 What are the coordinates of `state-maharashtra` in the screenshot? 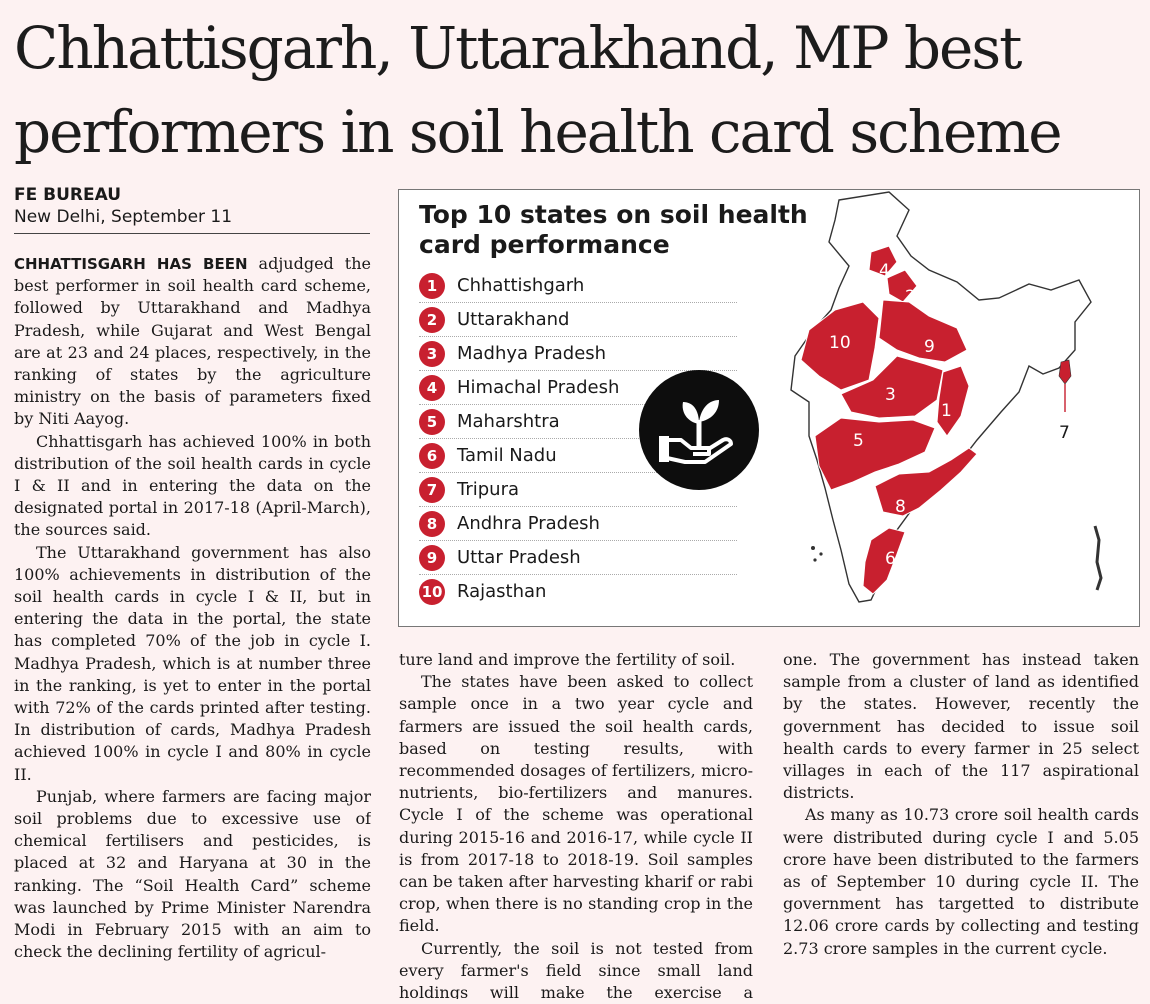 It's located at (875, 454).